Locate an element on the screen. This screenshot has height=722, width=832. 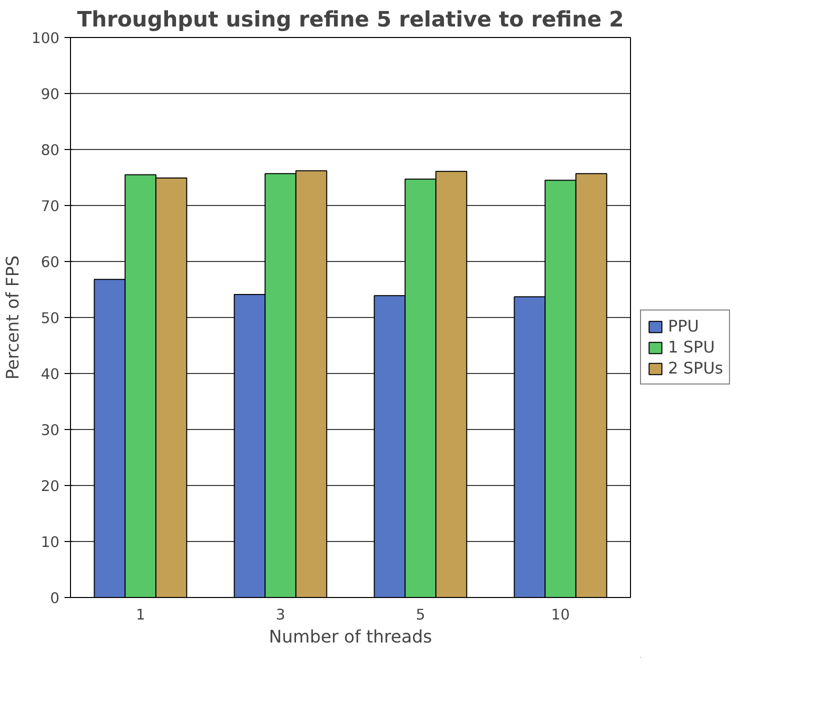
chart-title: Throughput using refine 5 relative to refine 2 is located at coordinates (350, 20).